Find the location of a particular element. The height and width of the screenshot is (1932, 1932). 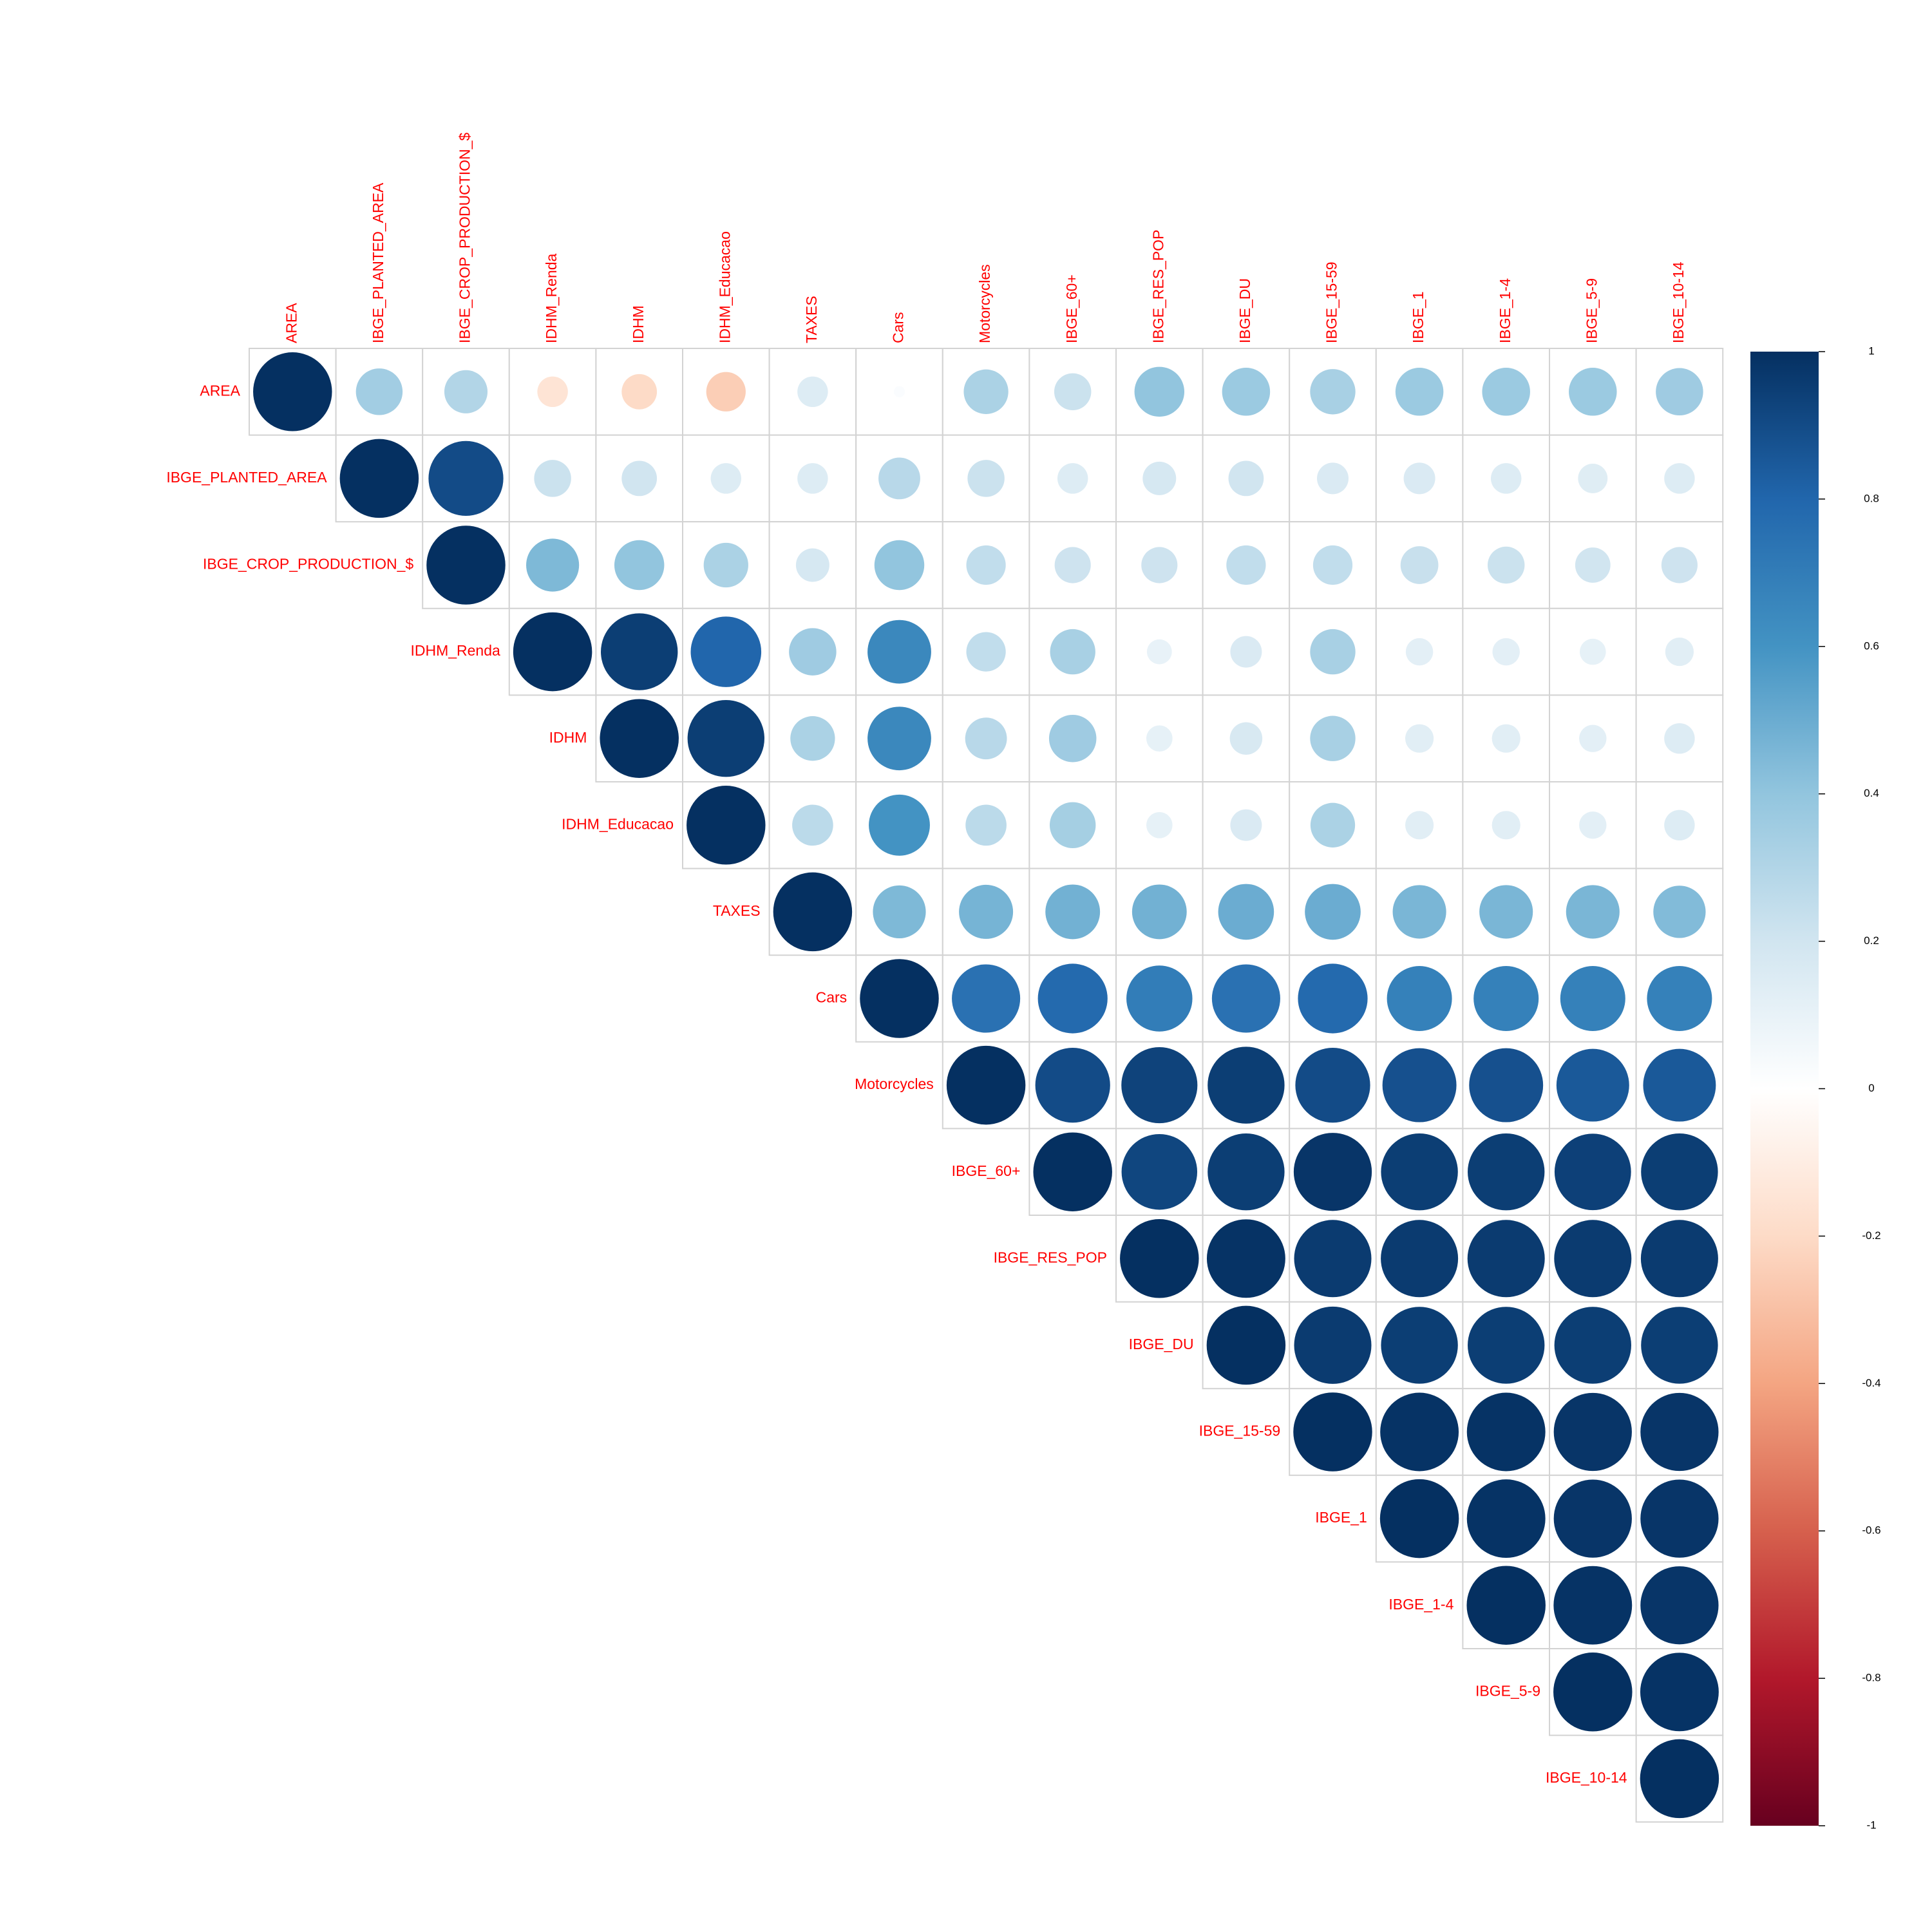

corr-circle-ibge-crop-production-ibge-res-pop is located at coordinates (1159, 565).